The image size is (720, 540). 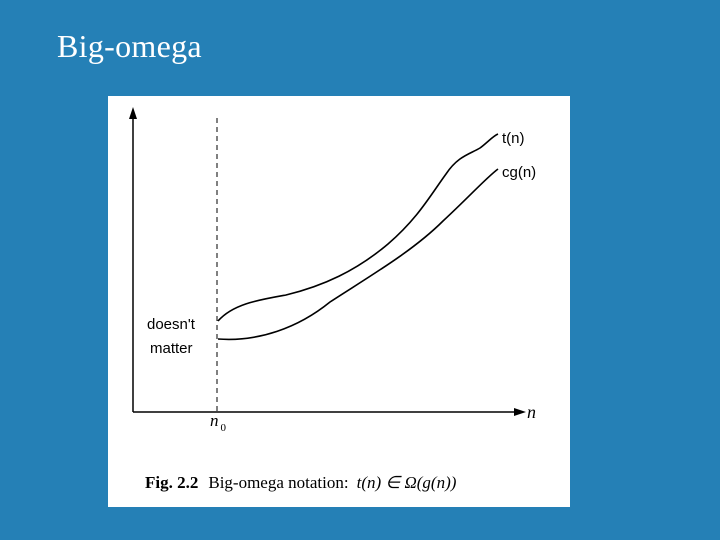 I want to click on caption-formula: t(n) ∈ Ω(g(n)), so click(x=407, y=482).